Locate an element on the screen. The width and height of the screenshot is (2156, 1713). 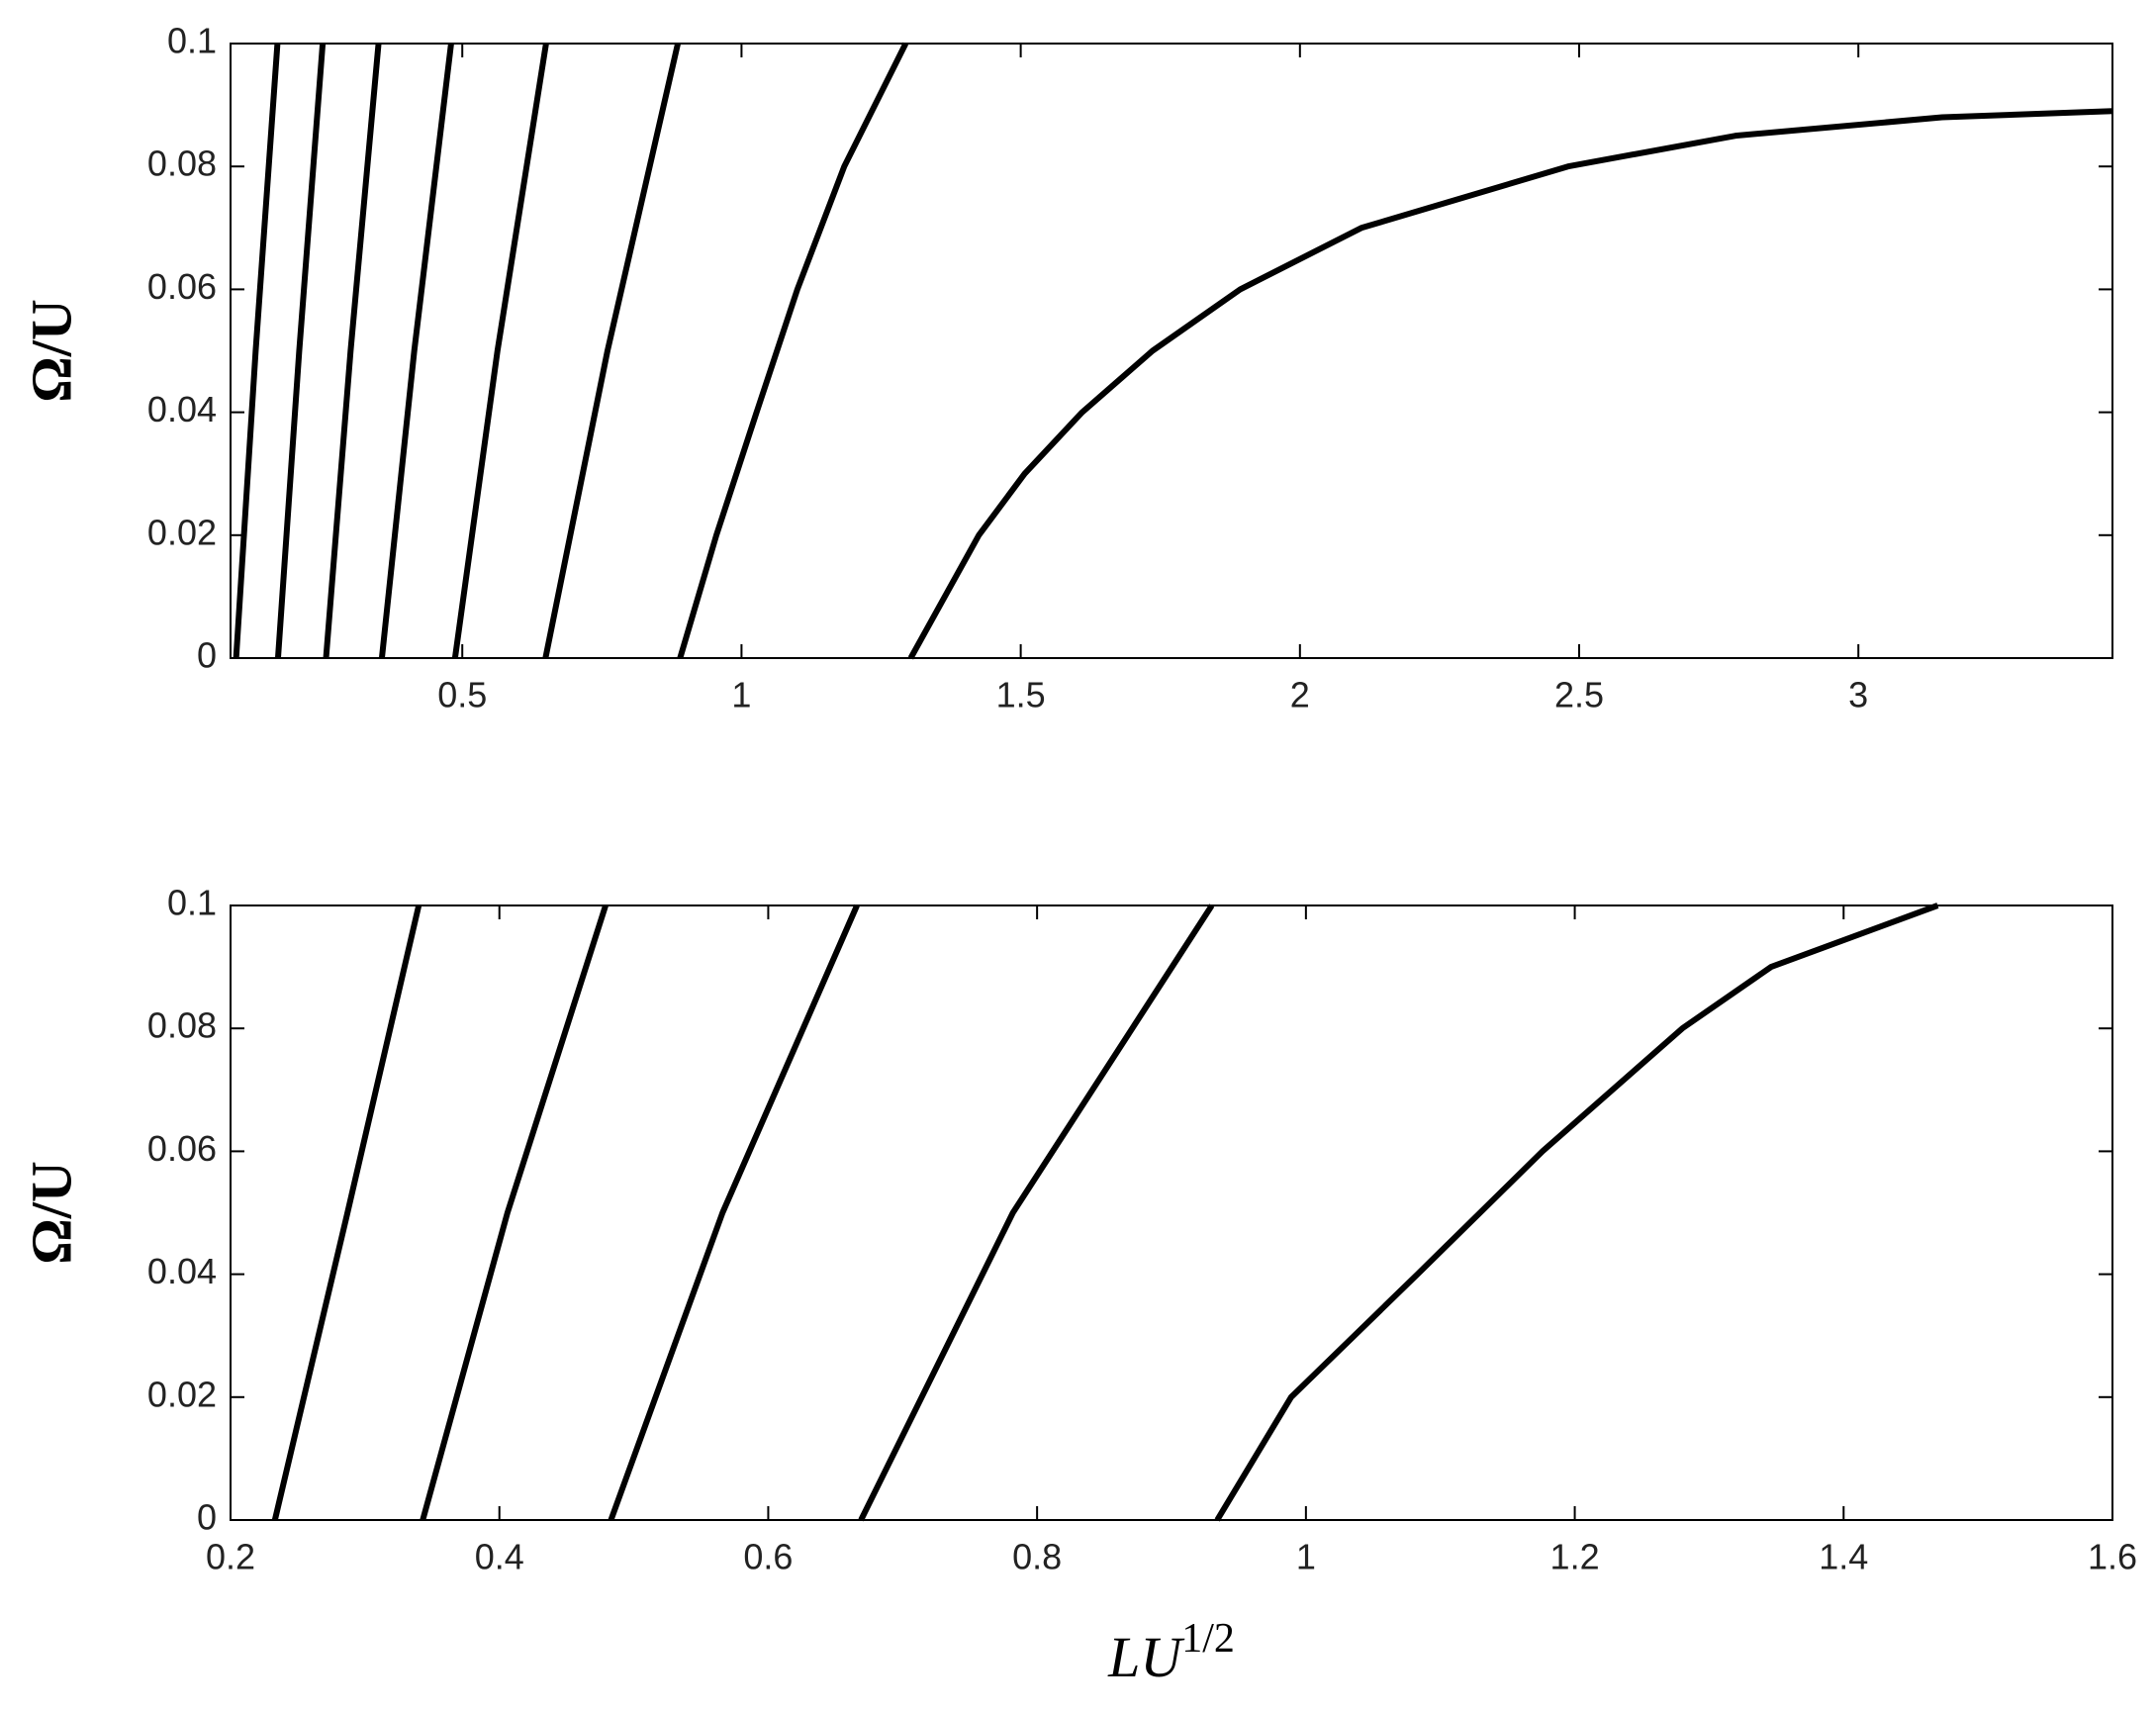
x-tick-label: 2.5 is located at coordinates (1579, 695).